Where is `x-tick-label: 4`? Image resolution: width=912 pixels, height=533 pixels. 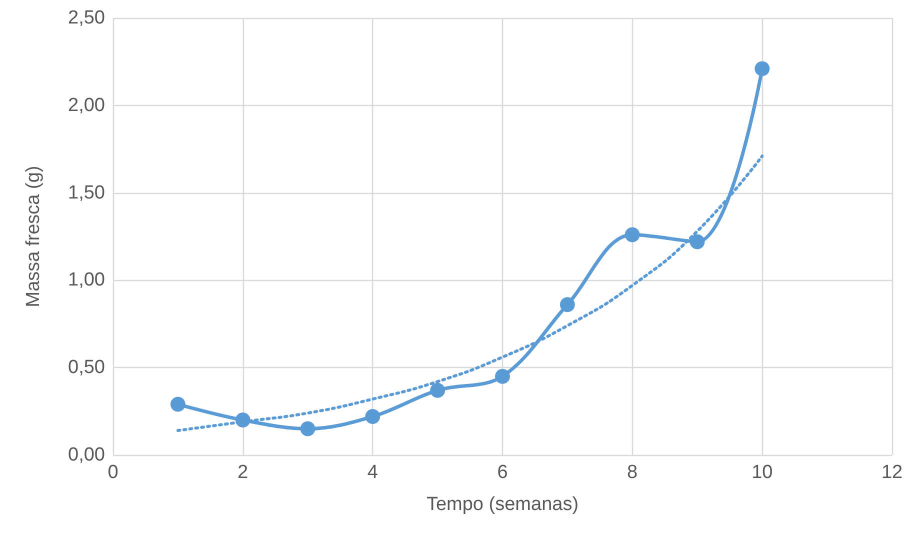 x-tick-label: 4 is located at coordinates (372, 472).